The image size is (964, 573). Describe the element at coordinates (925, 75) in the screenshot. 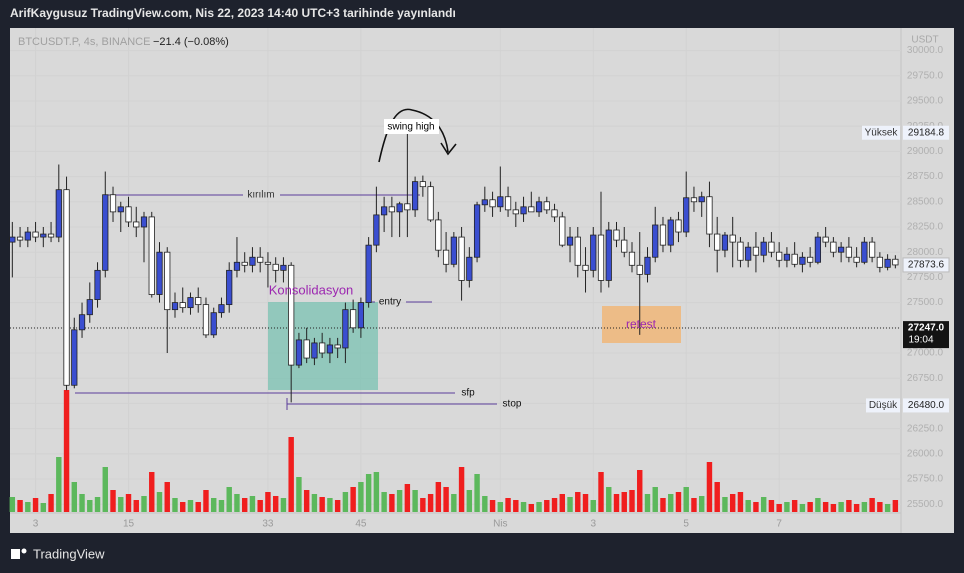

I see `y-tick-label: 29750.0` at that location.